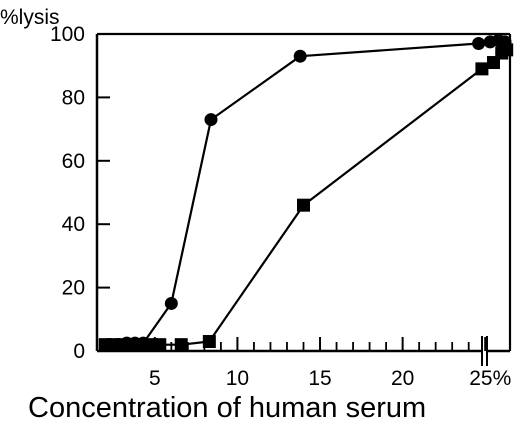  What do you see at coordinates (237, 378) in the screenshot?
I see `x-tick-label: 10` at bounding box center [237, 378].